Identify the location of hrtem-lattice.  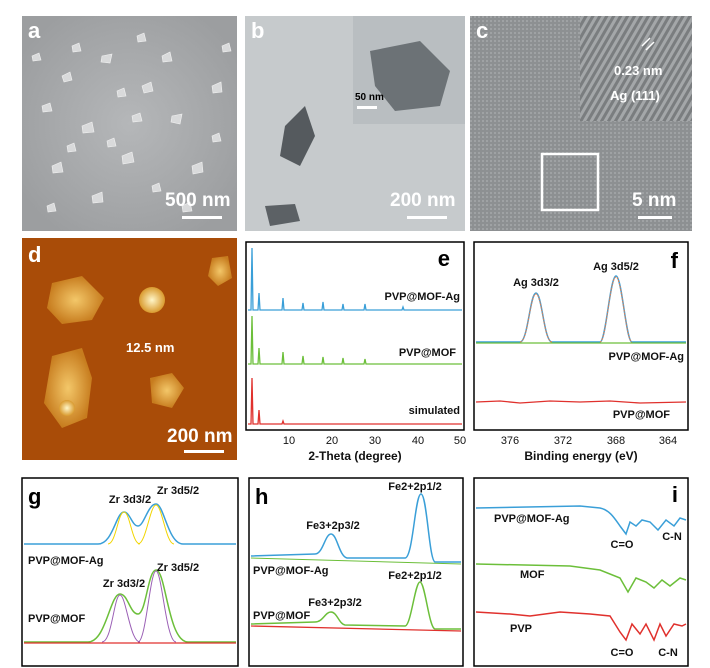
(581, 123).